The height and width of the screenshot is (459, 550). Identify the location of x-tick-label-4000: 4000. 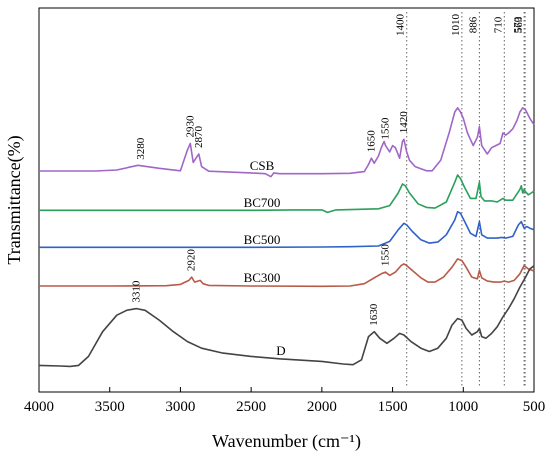
(39, 407).